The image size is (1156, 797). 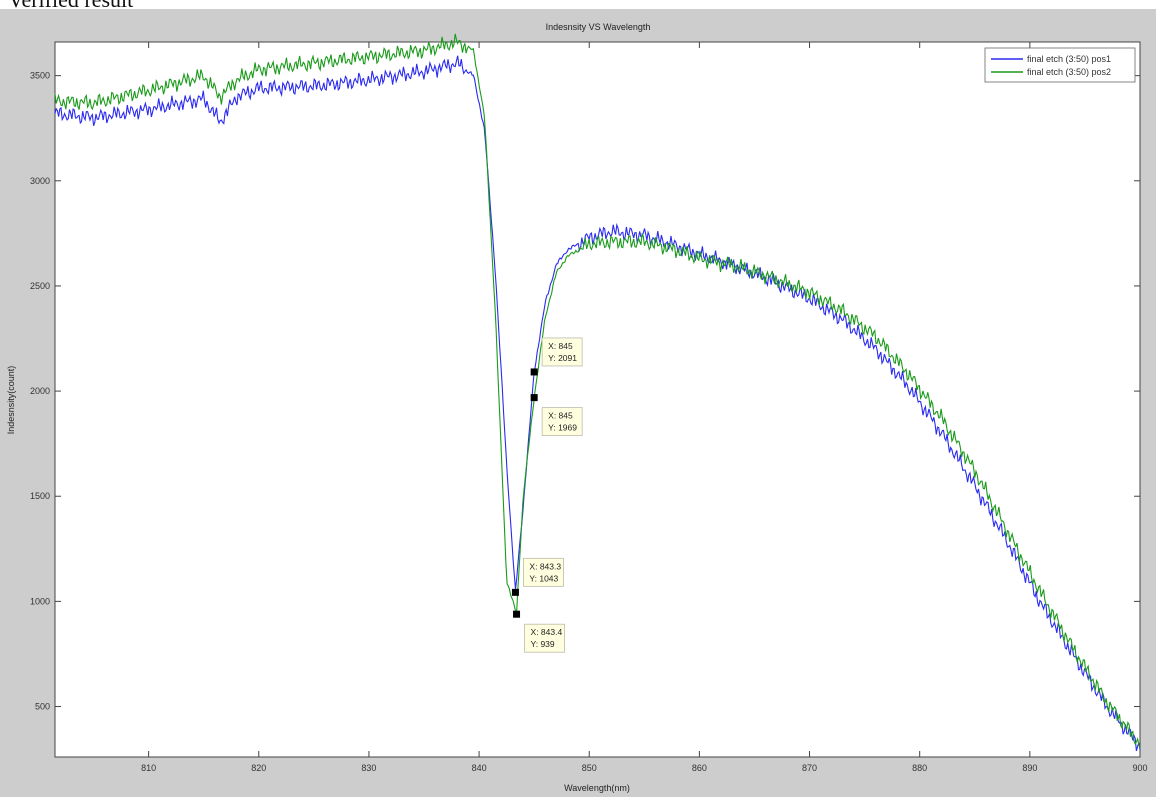 I want to click on data-tip-y-label: Y: 2091, so click(x=562, y=358).